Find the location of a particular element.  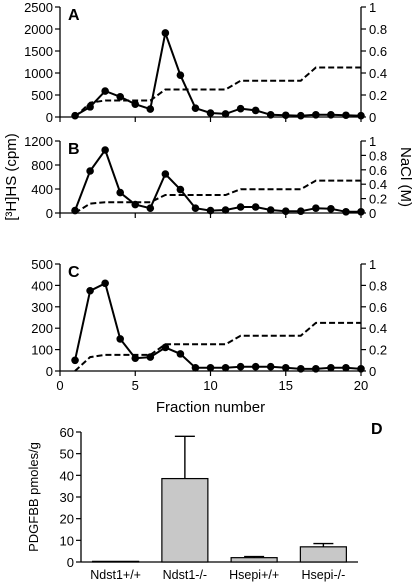

panel-d-y-axis-title: PDGFBB pmoles/g is located at coordinates (33, 497).